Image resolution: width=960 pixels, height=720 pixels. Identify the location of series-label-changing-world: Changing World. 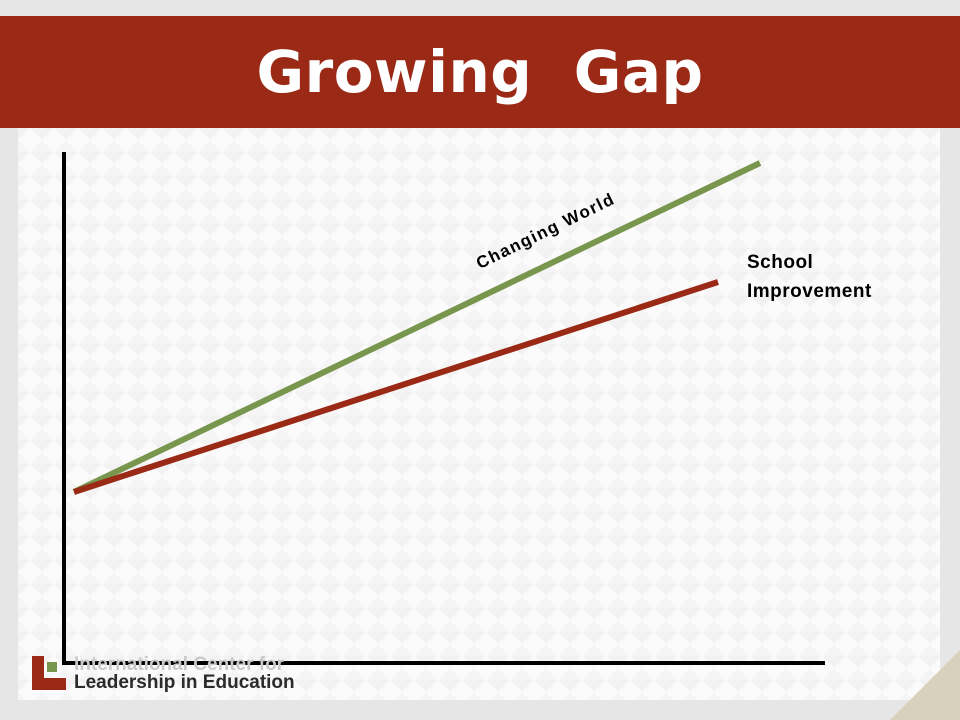
(545, 231).